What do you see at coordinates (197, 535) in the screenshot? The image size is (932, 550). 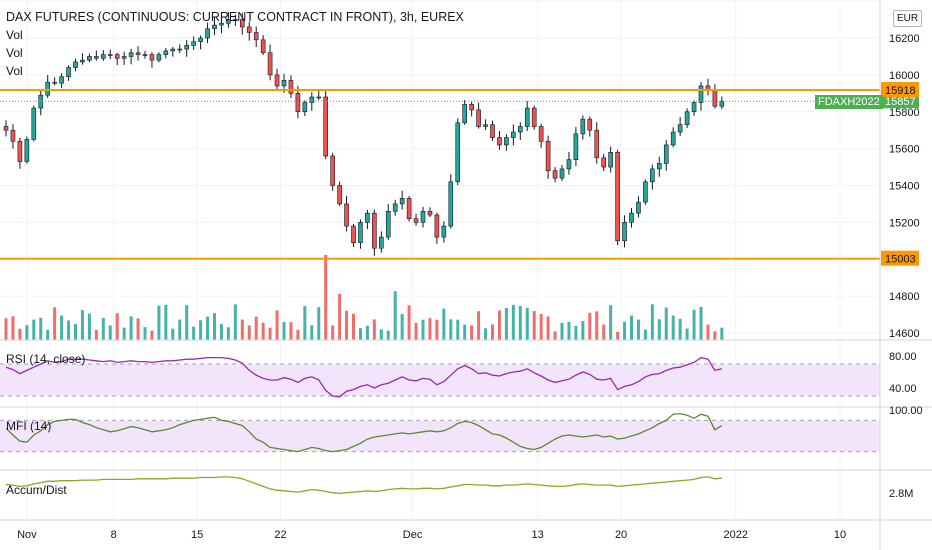 I see `time-tick-label: 15` at bounding box center [197, 535].